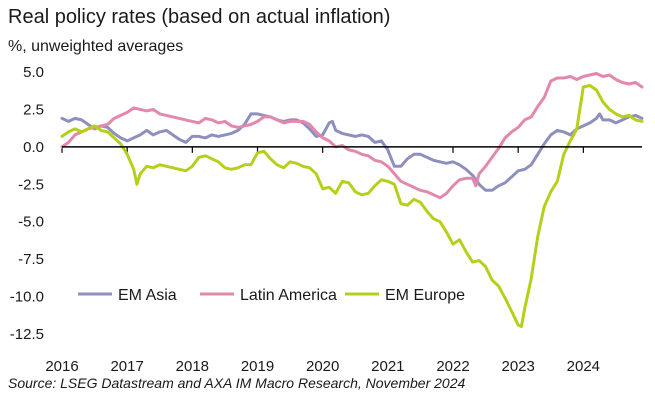 This screenshot has width=655, height=404. What do you see at coordinates (33, 72) in the screenshot?
I see `y-tick-label: 5.0` at bounding box center [33, 72].